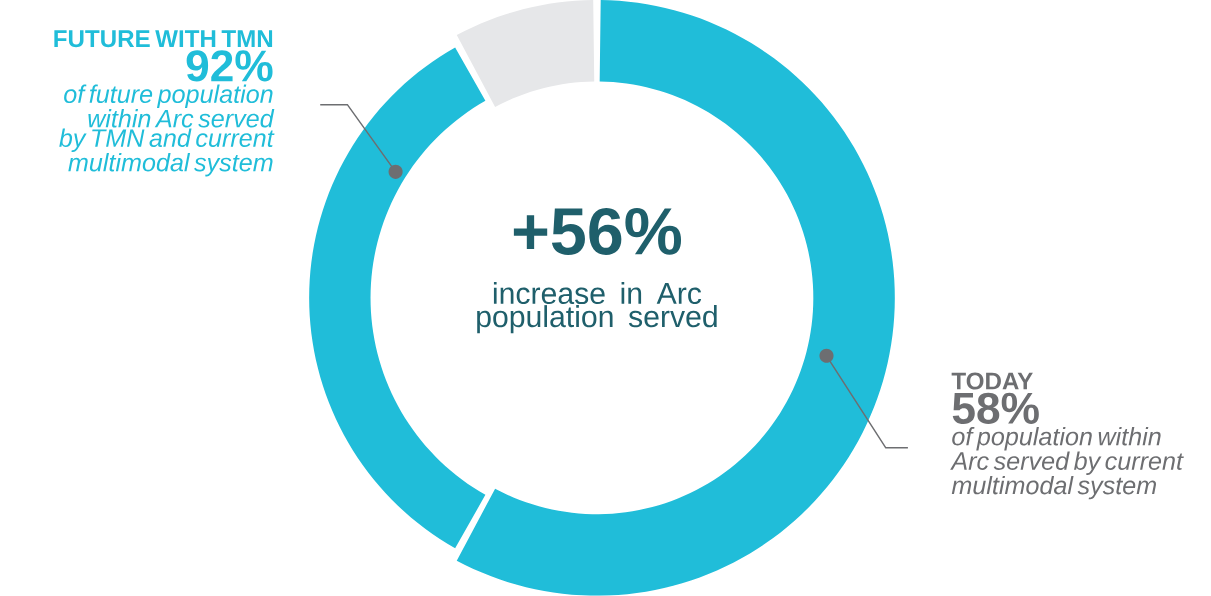 The height and width of the screenshot is (596, 1211). What do you see at coordinates (597, 308) in the screenshot?
I see `text: increase in Arc population served` at bounding box center [597, 308].